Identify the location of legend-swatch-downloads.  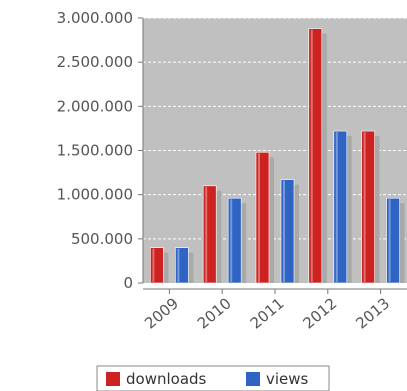
(113, 379).